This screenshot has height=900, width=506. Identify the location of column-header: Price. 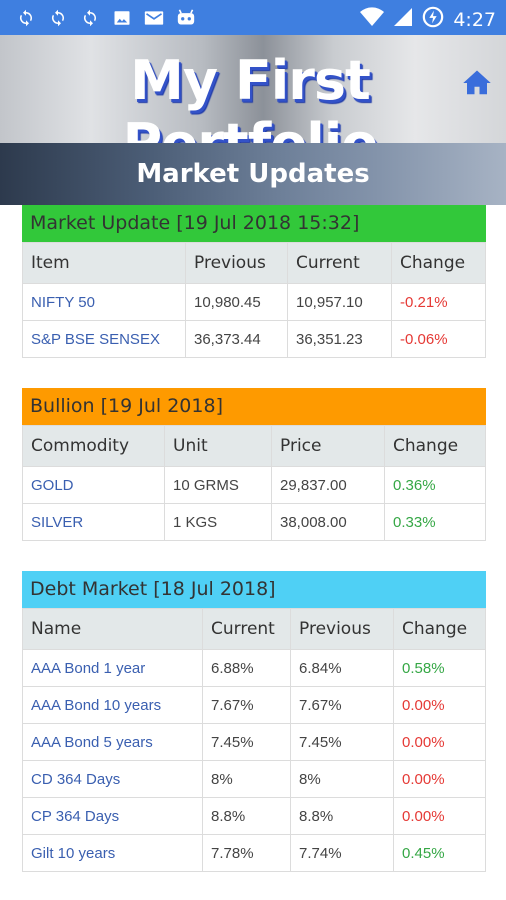
(328, 446).